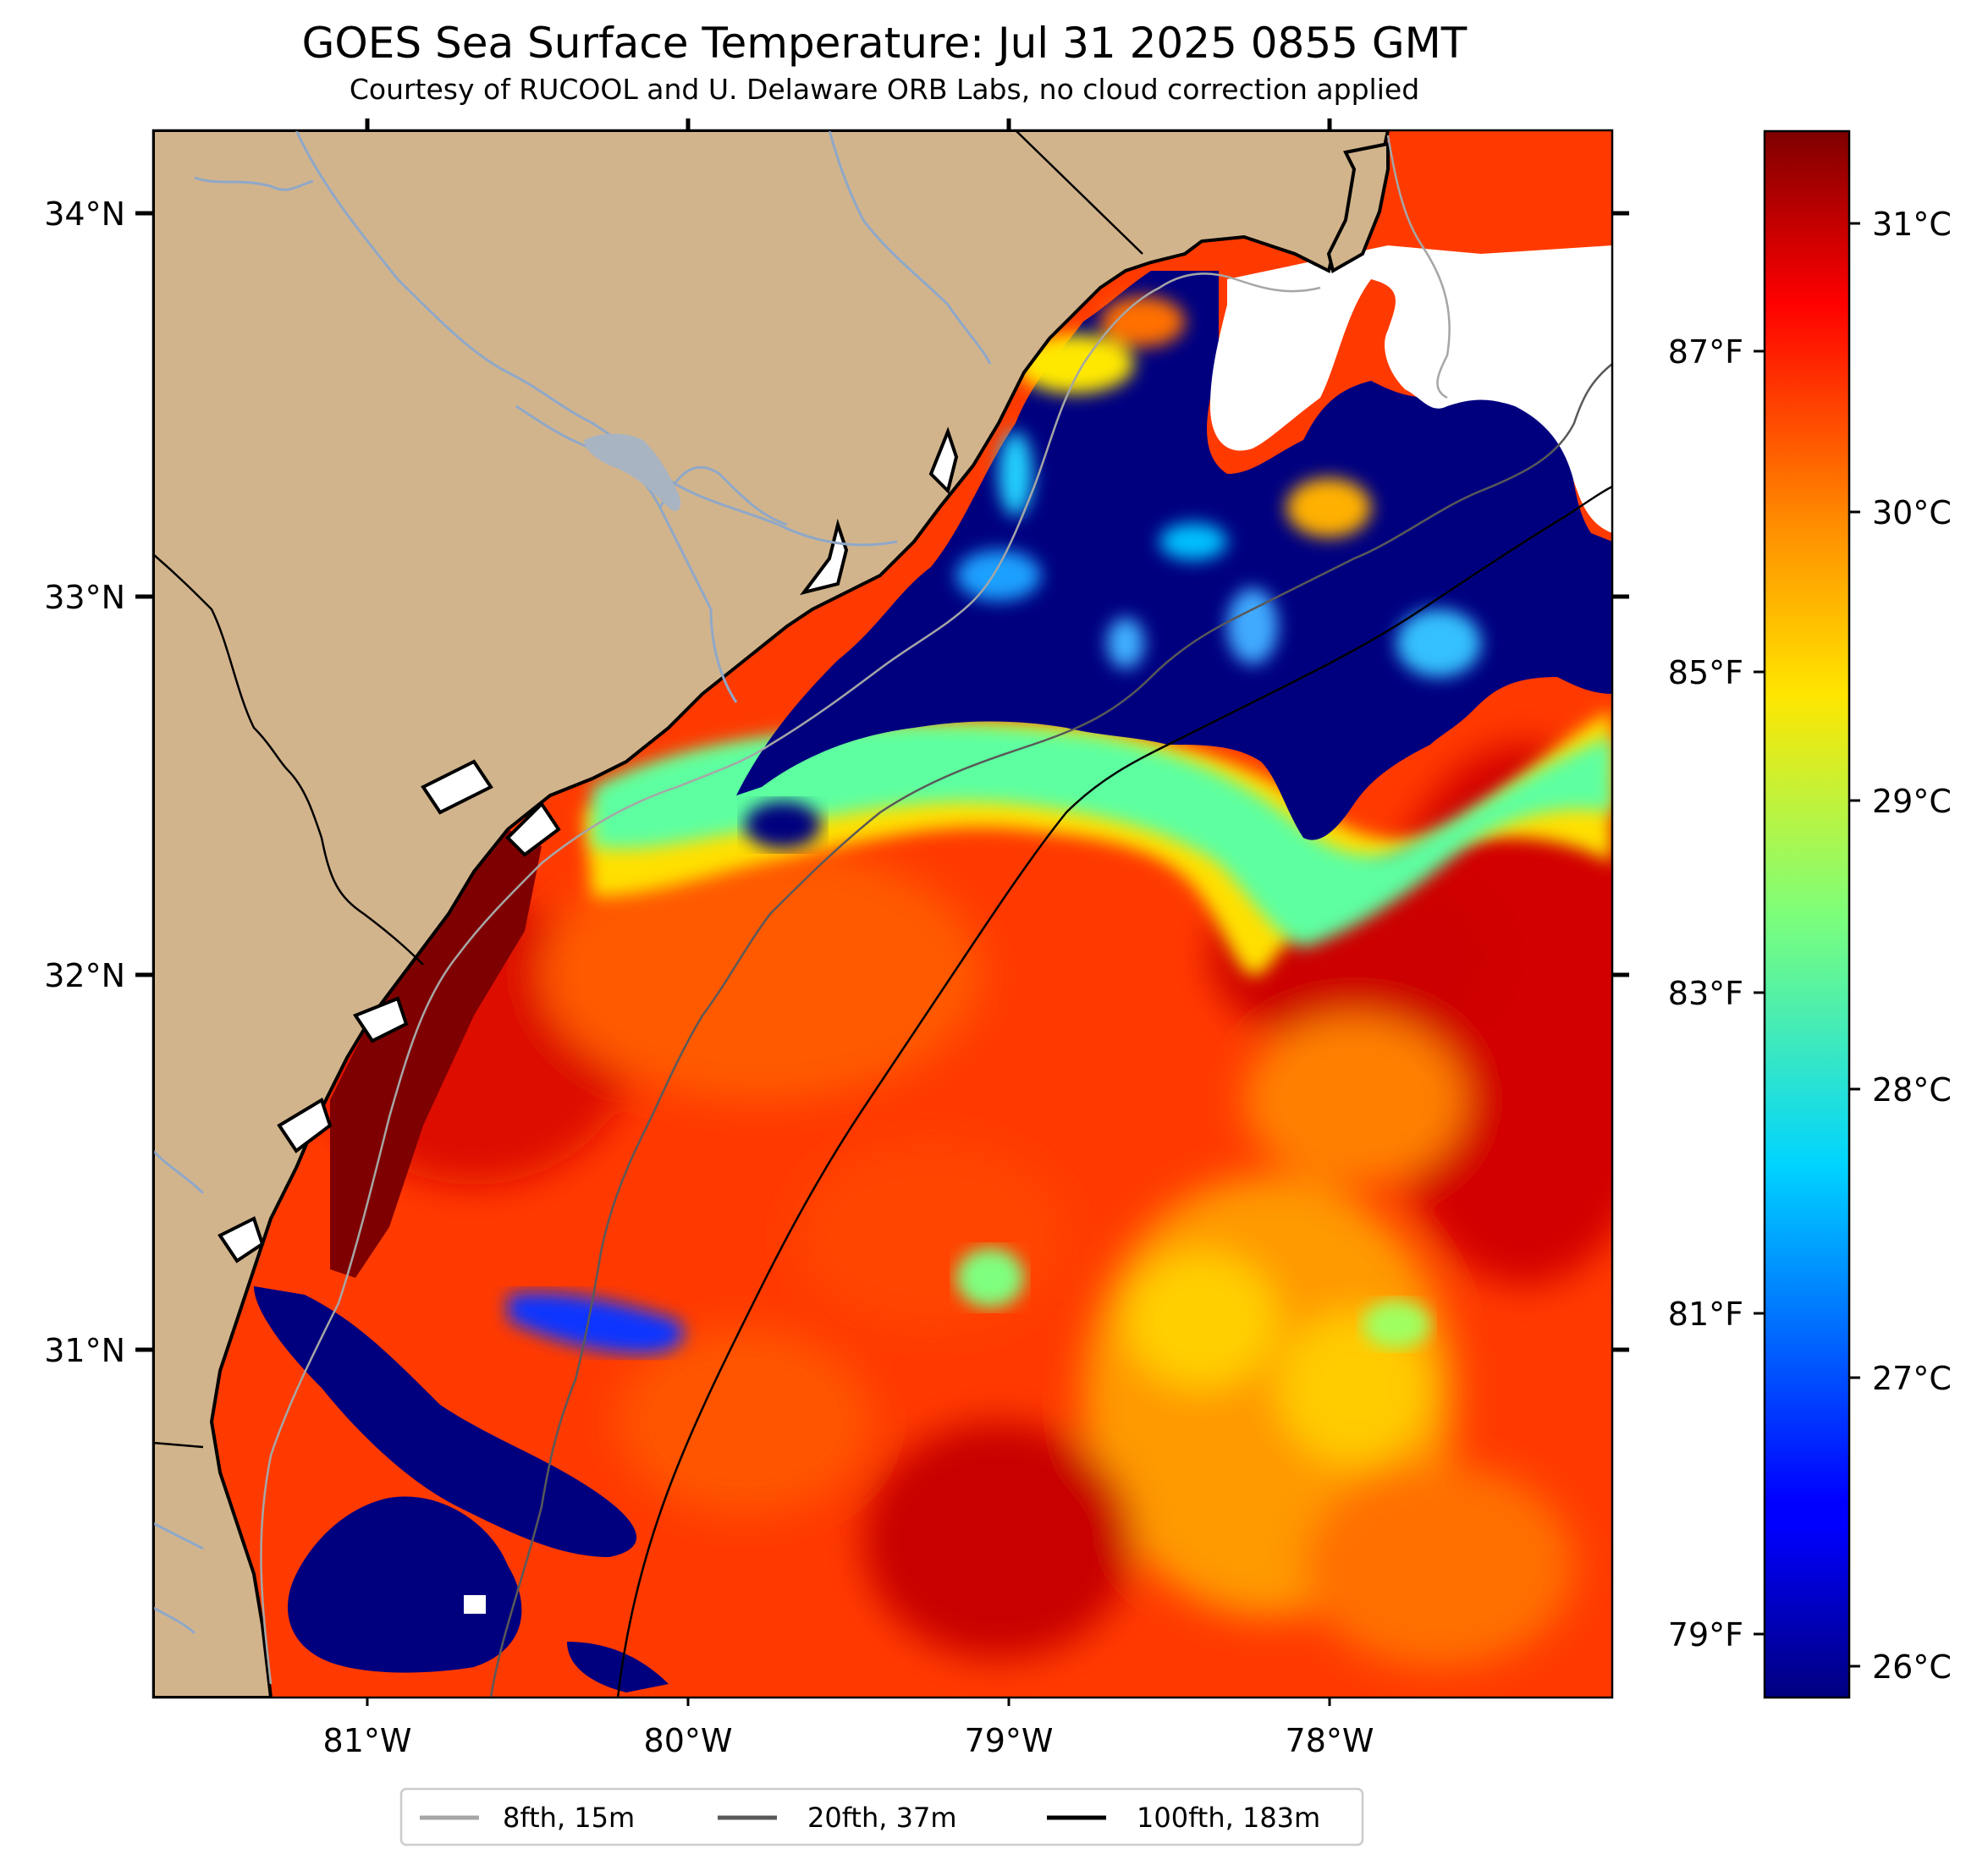 This screenshot has height=1871, width=1988. Describe the element at coordinates (1228, 1818) in the screenshot. I see `legend-label-100fth: 100fth, 183m` at that location.